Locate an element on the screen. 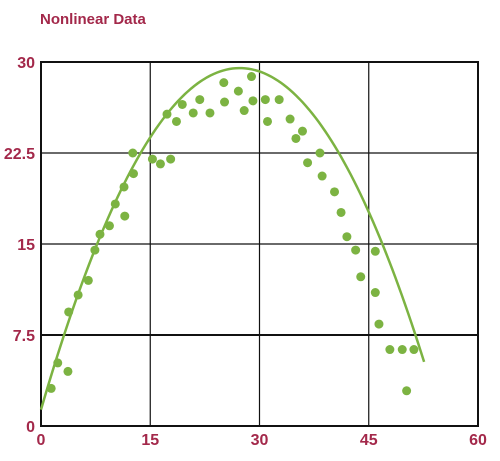 The height and width of the screenshot is (461, 500). x-tick-label: 45 is located at coordinates (369, 440).